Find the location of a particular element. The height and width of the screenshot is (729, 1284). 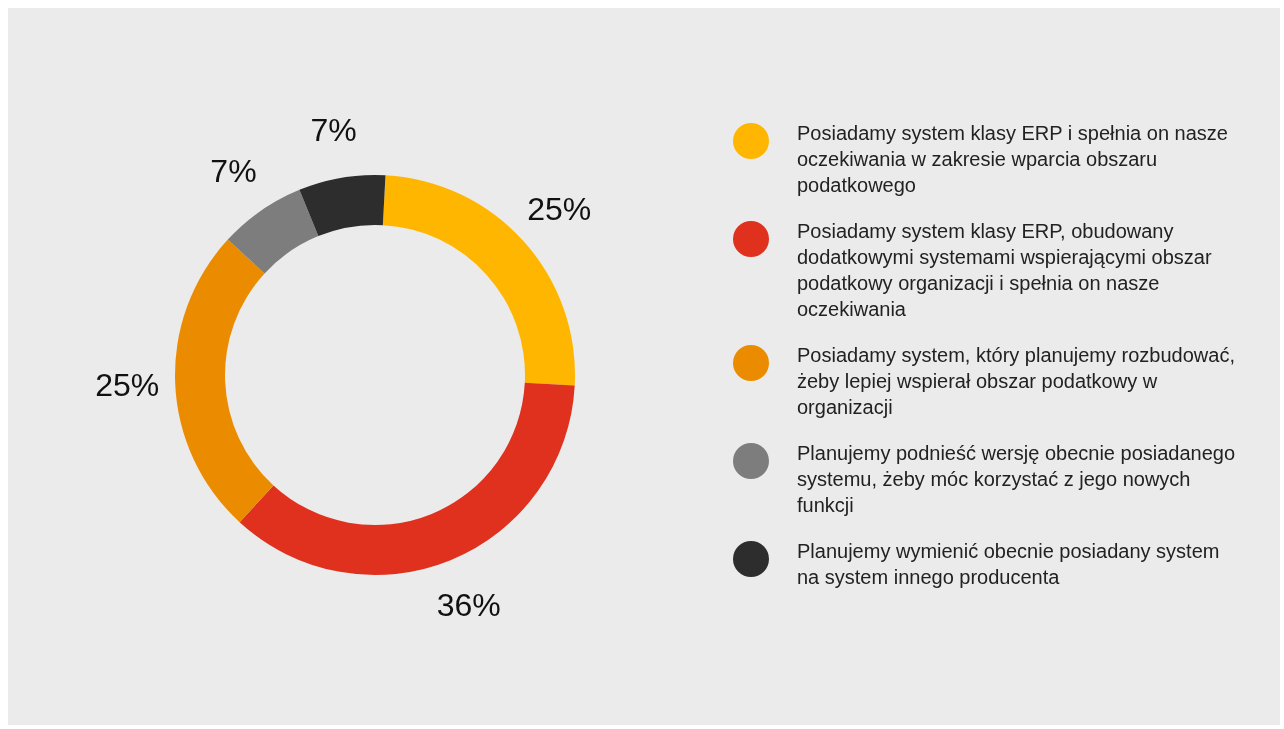

legend-label: Posiadamy system, który planujemy rozbudować, żeby lepiej wspierał obszar podatkowy w organizacji is located at coordinates (1016, 381).